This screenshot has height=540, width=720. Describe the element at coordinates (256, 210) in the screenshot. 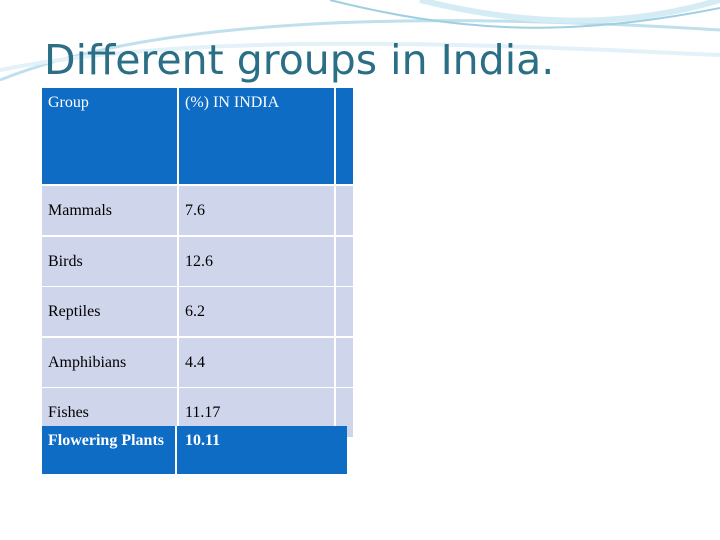

I see `cell: 7.6` at that location.